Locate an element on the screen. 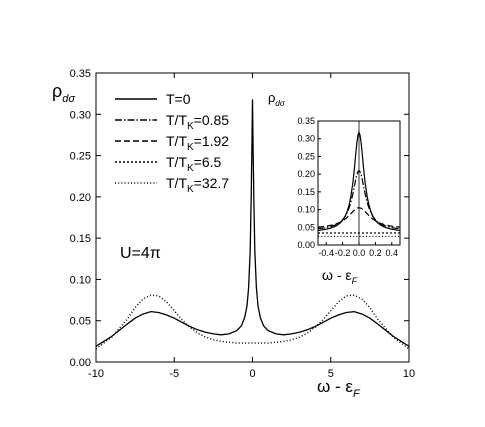 The height and width of the screenshot is (427, 485). main-xlabel: ω - εF is located at coordinates (339, 388).